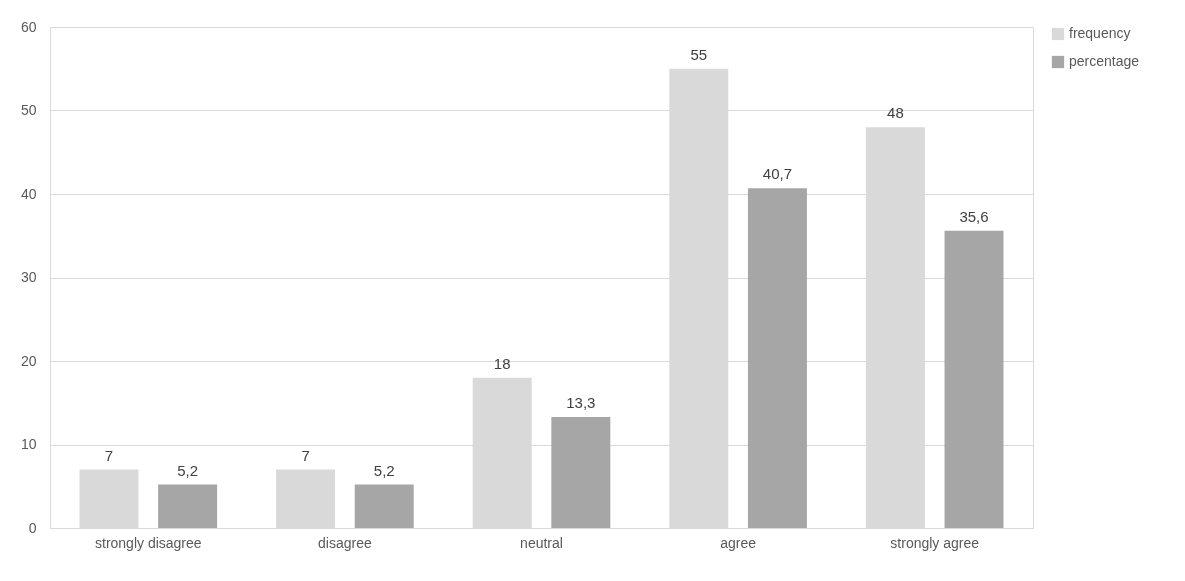 This screenshot has height=581, width=1185. Describe the element at coordinates (148, 542) in the screenshot. I see `x-tick-label: strongly disagree` at that location.